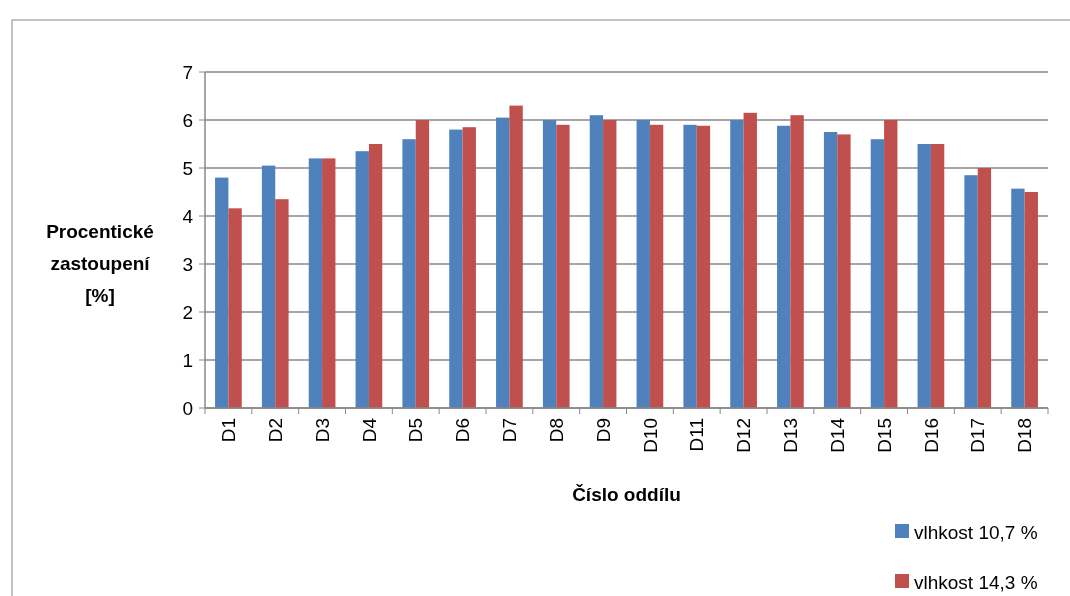  What do you see at coordinates (978, 435) in the screenshot?
I see `x-tick-label: D17` at bounding box center [978, 435].